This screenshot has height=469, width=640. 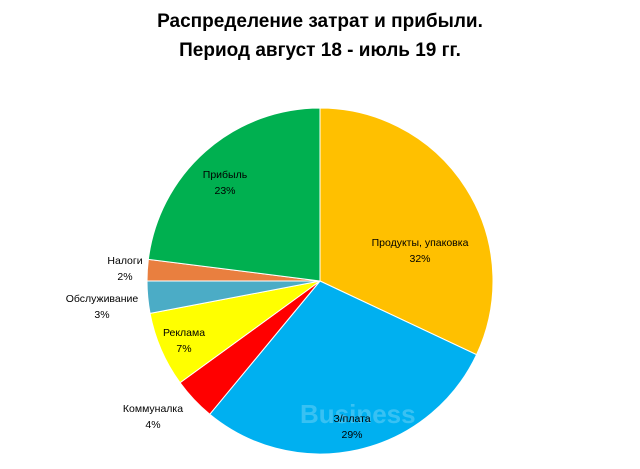 I want to click on slice-value-6: 2%, so click(x=124, y=277).